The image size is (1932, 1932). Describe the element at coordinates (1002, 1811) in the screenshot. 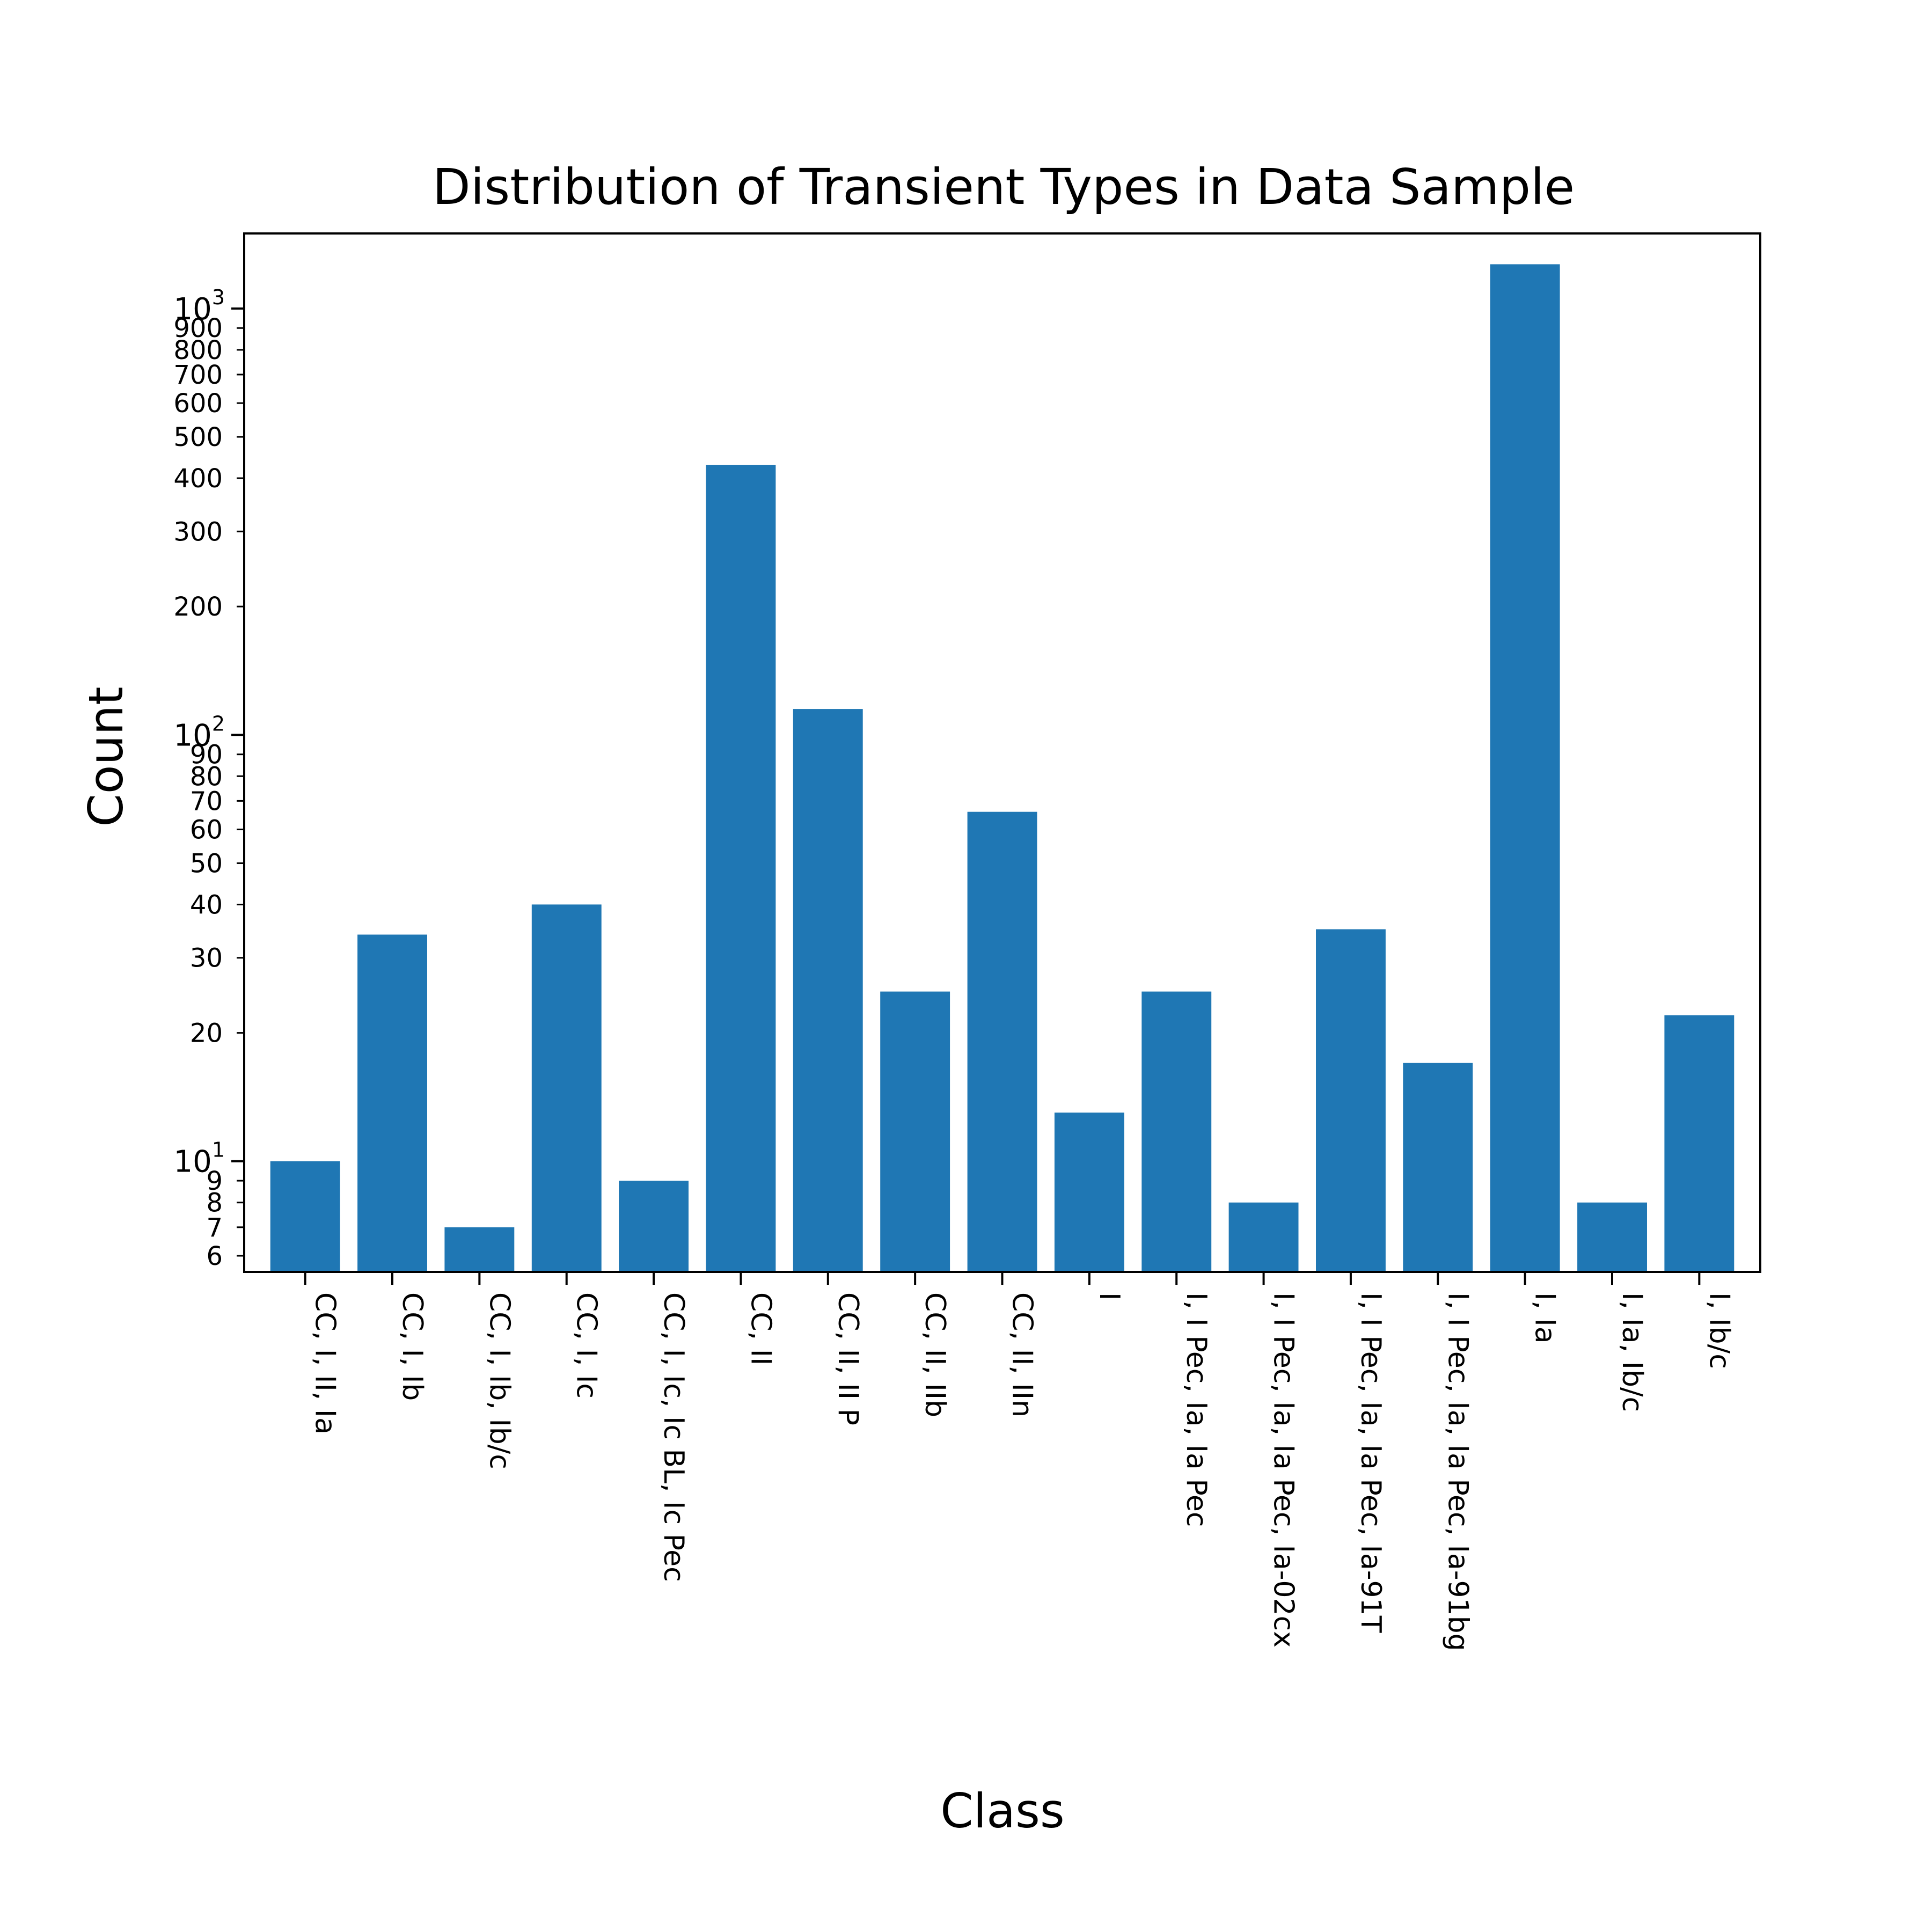

I see `x-axis-label: Class` at that location.